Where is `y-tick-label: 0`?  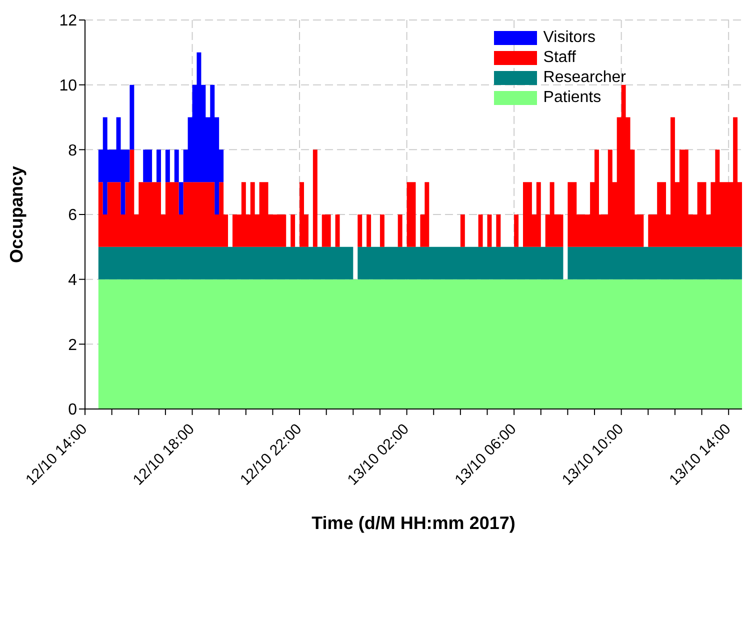
y-tick-label: 0 is located at coordinates (73, 410).